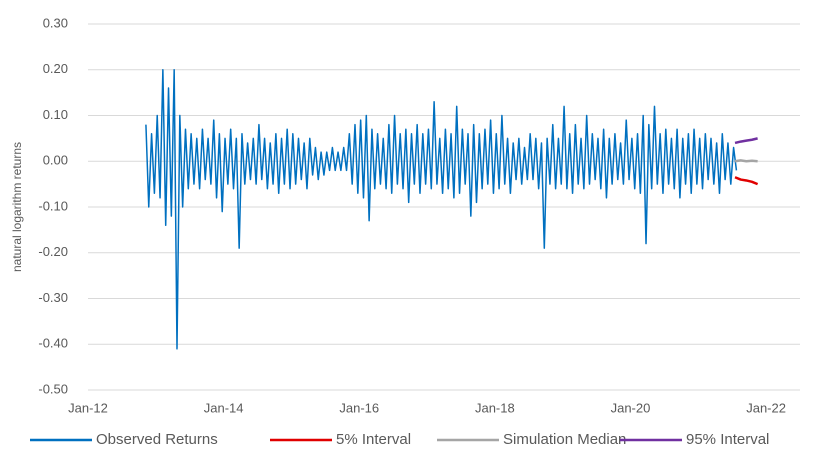 The width and height of the screenshot is (816, 459). What do you see at coordinates (88, 407) in the screenshot?
I see `x-tick-label: Jan-12` at bounding box center [88, 407].